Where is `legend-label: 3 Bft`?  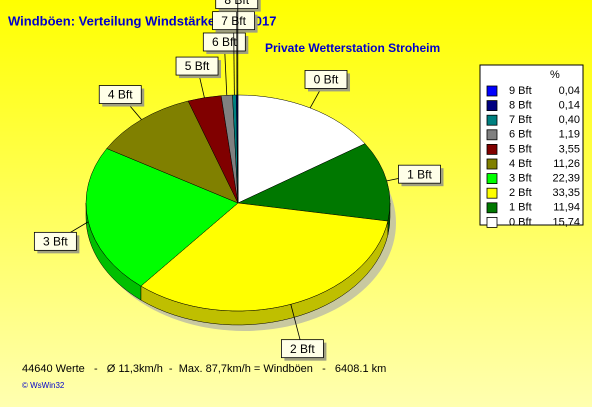
legend-label: 3 Bft is located at coordinates (520, 179).